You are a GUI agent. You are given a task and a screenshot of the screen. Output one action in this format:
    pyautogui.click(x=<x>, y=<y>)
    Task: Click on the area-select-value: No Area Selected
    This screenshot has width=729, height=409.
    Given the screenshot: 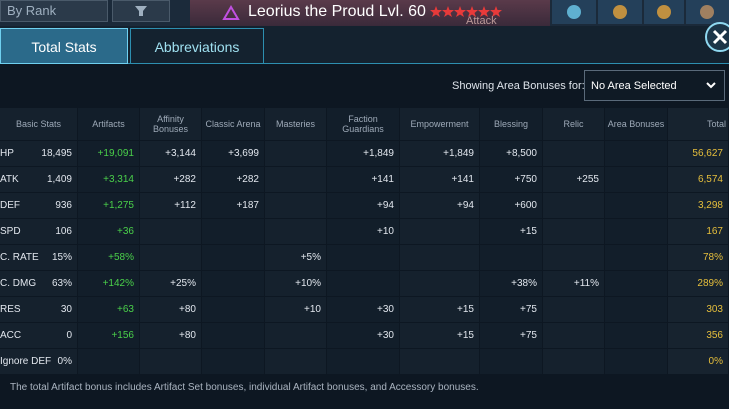 What is the action you would take?
    pyautogui.click(x=634, y=86)
    